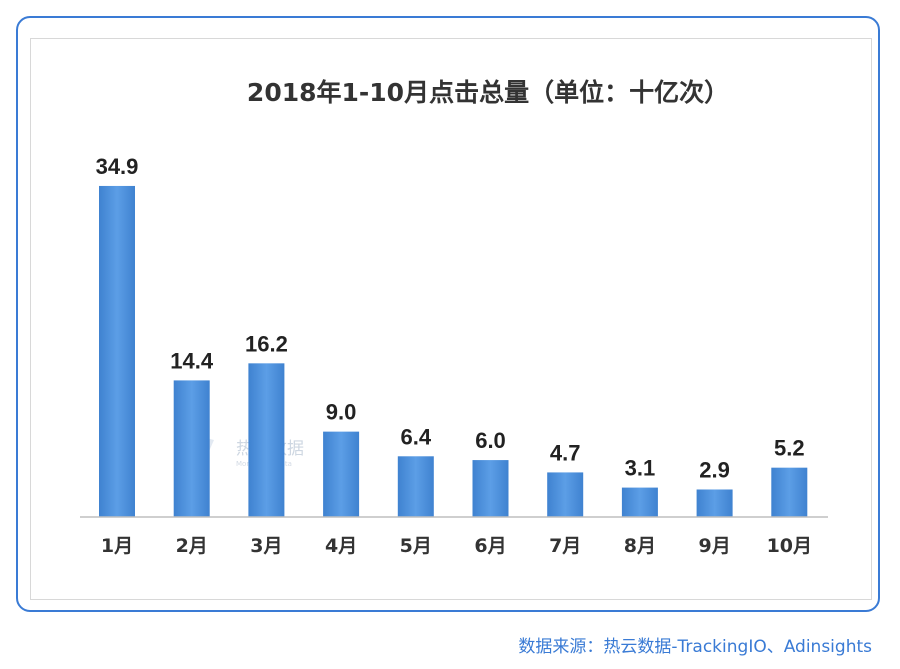 The image size is (900, 669). I want to click on x-tick-label: 5月, so click(416, 546).